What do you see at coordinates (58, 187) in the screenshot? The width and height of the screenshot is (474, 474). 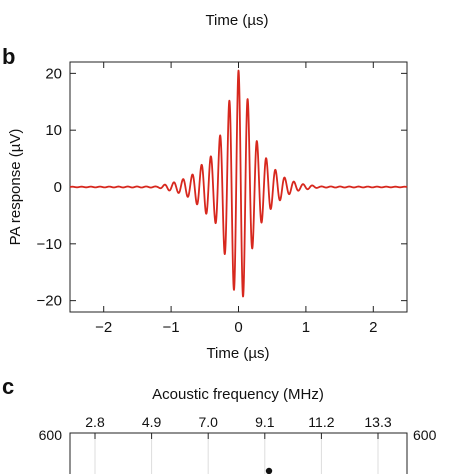 I see `ytick-label-b: 0` at bounding box center [58, 187].